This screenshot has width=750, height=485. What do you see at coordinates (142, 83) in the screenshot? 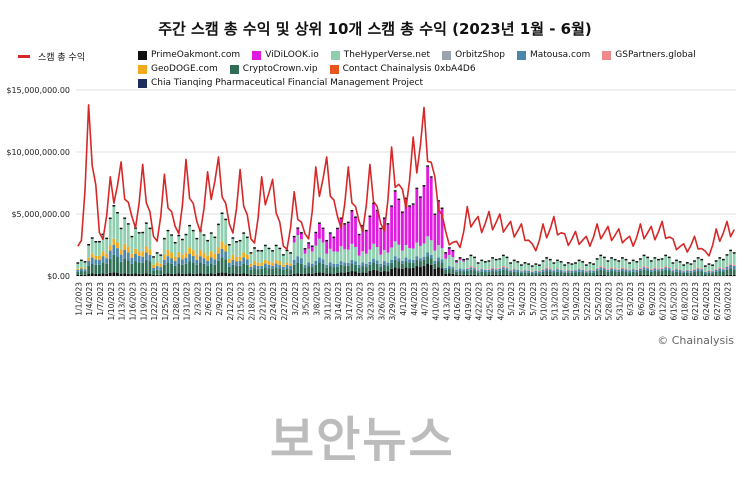
I see `legend-swatch` at bounding box center [142, 83].